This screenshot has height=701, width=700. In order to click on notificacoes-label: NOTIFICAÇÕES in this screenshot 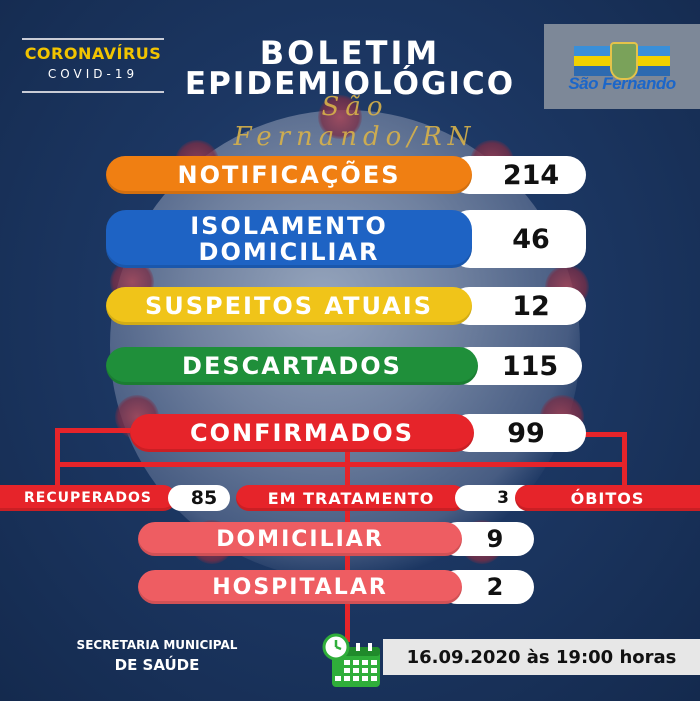, I will do `click(289, 175)`.